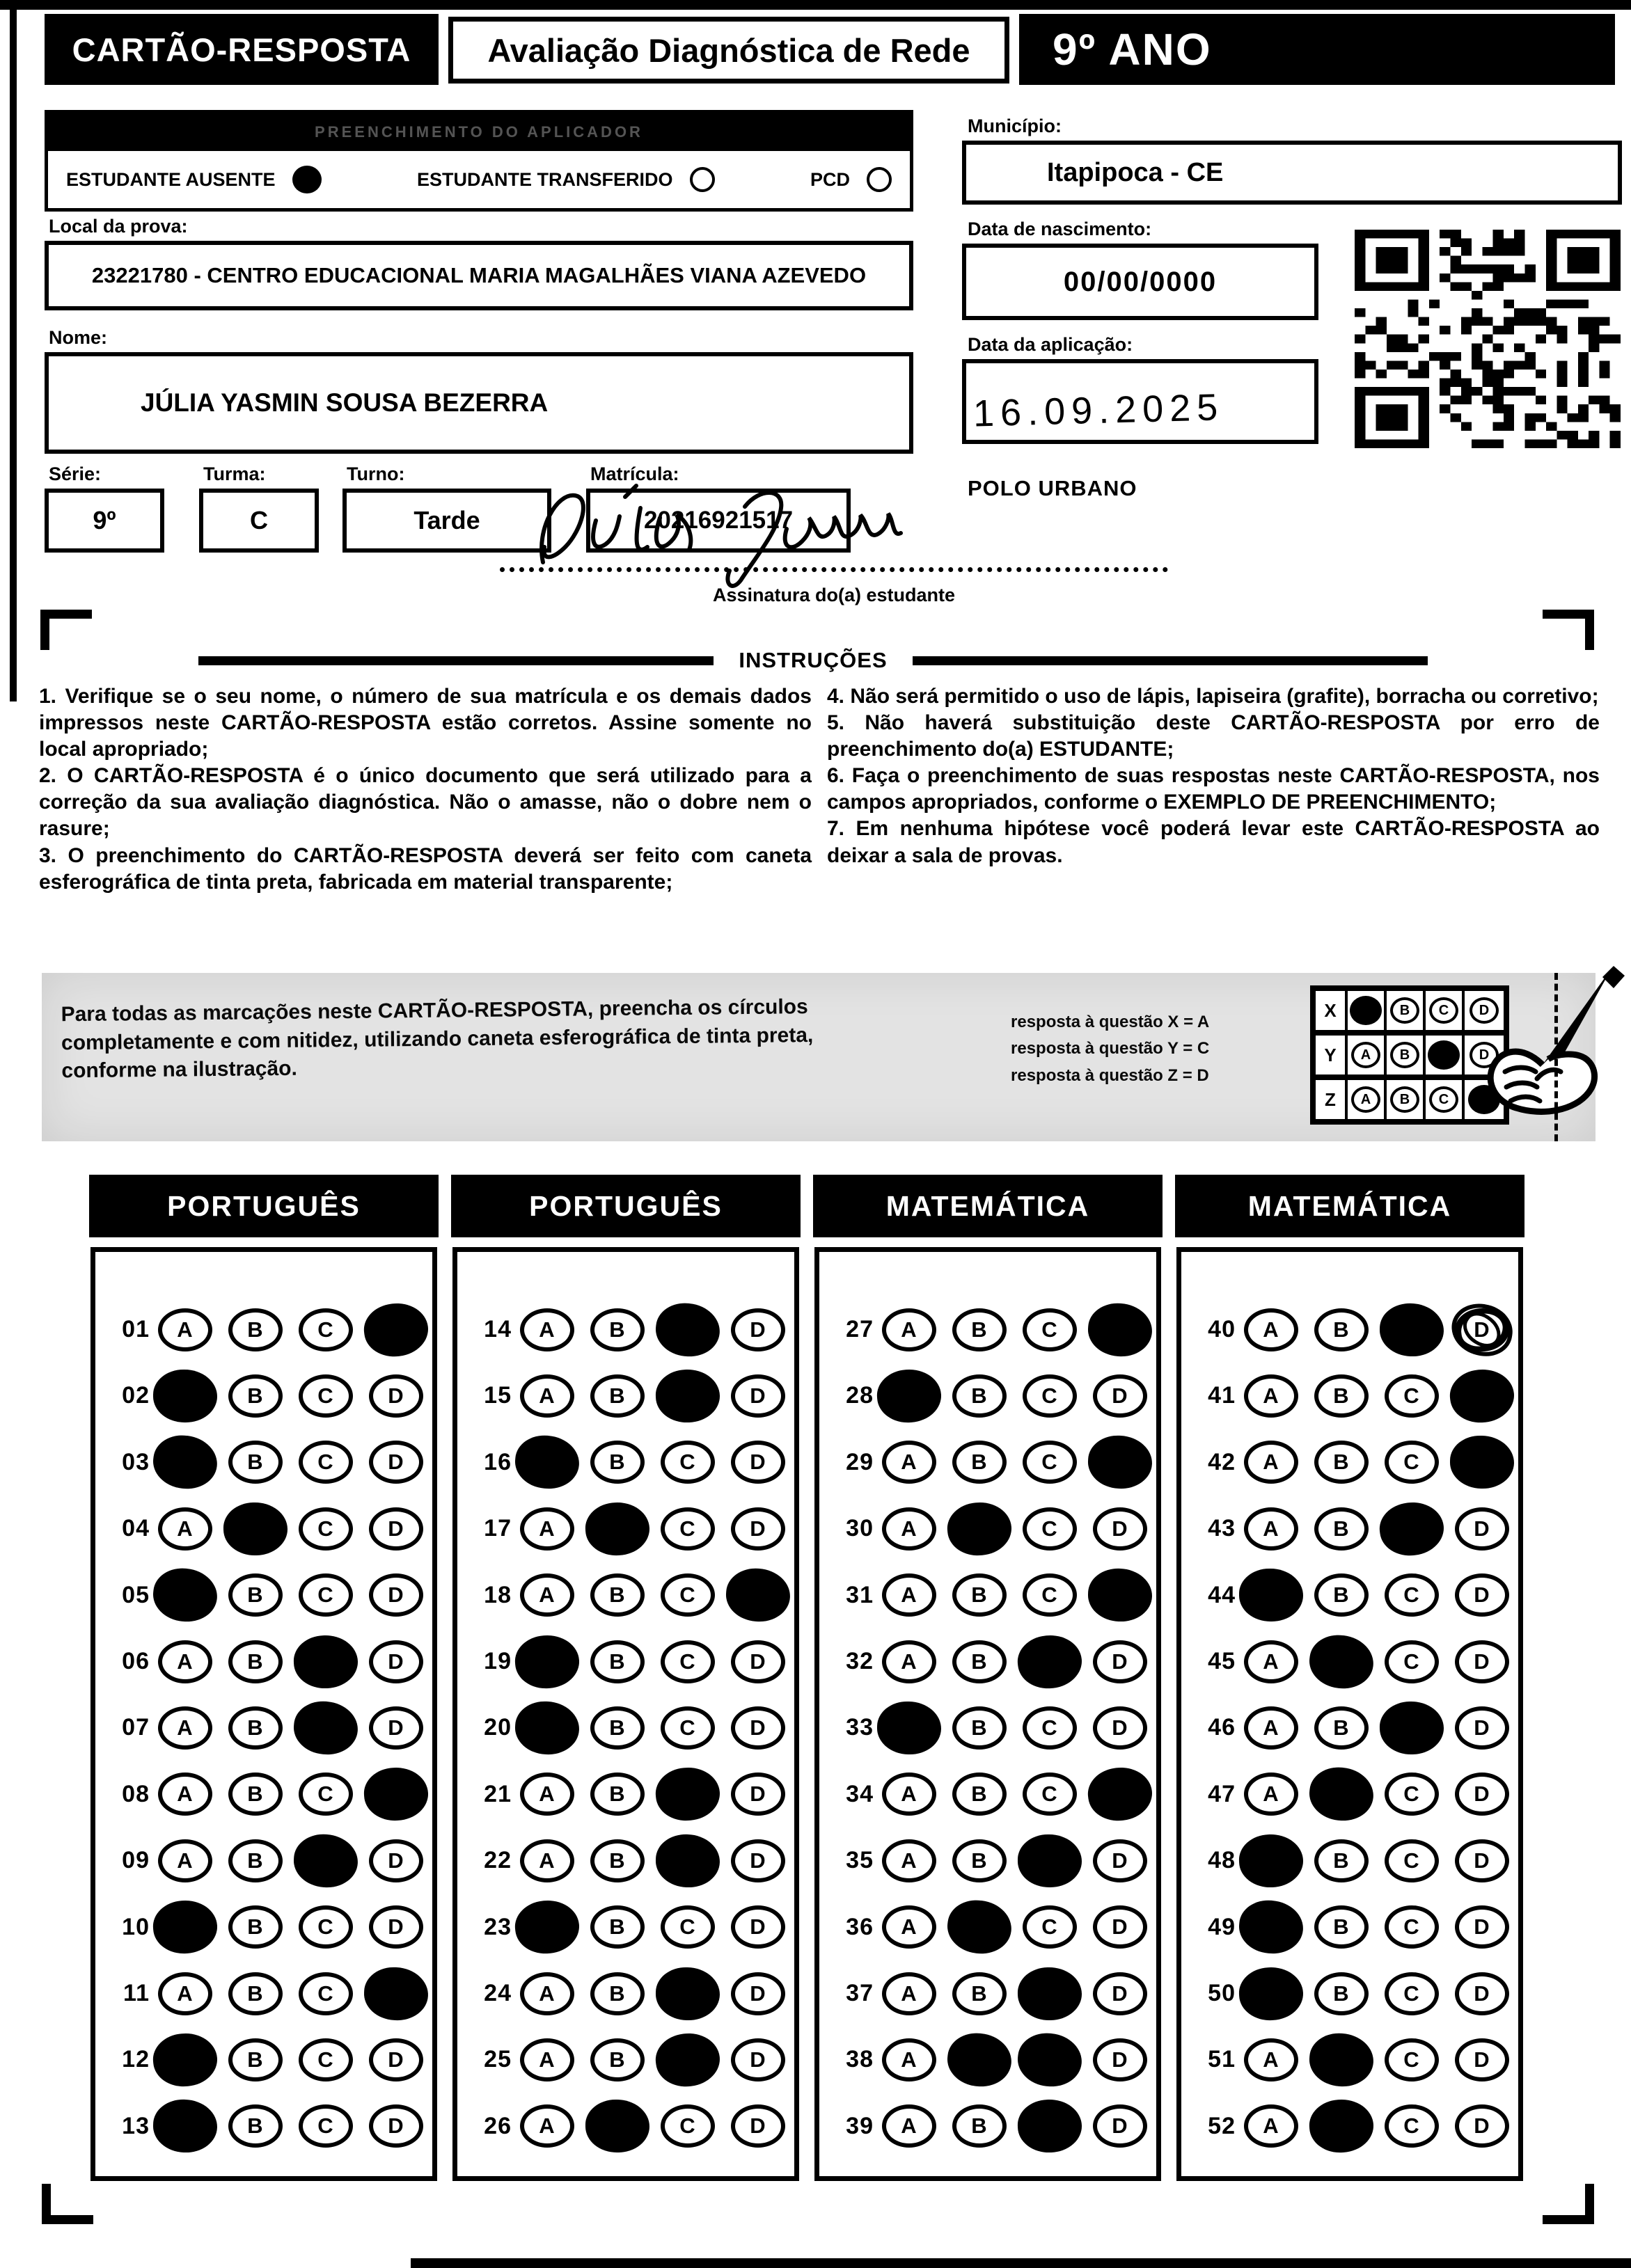 The image size is (1631, 2268). I want to click on example-cell: A, so click(1367, 1099).